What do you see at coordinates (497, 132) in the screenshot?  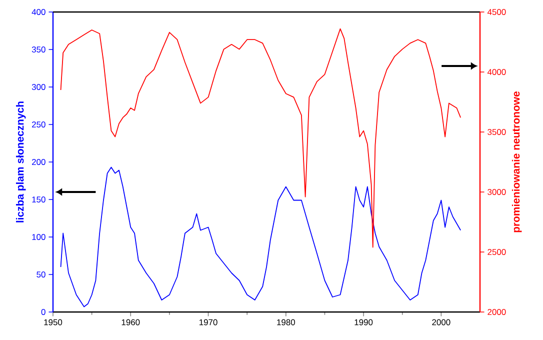 I see `y2-tick-label: 3500` at bounding box center [497, 132].